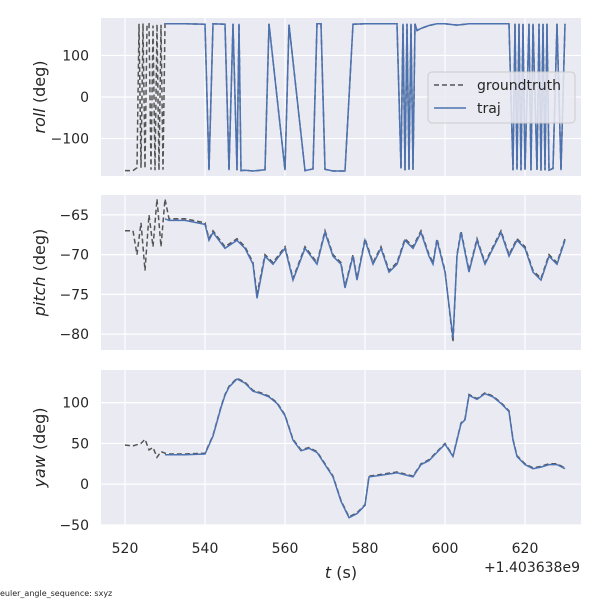  Describe the element at coordinates (205, 549) in the screenshot. I see `x-tick-label: 540` at that location.